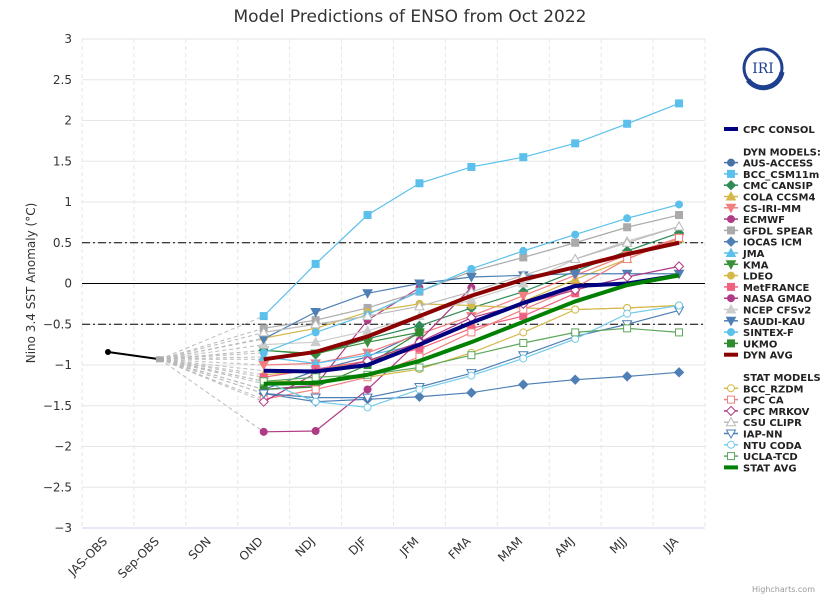 This screenshot has width=820, height=596. What do you see at coordinates (778, 164) in the screenshot?
I see `legend-label: AUS-ACCESS` at bounding box center [778, 164].